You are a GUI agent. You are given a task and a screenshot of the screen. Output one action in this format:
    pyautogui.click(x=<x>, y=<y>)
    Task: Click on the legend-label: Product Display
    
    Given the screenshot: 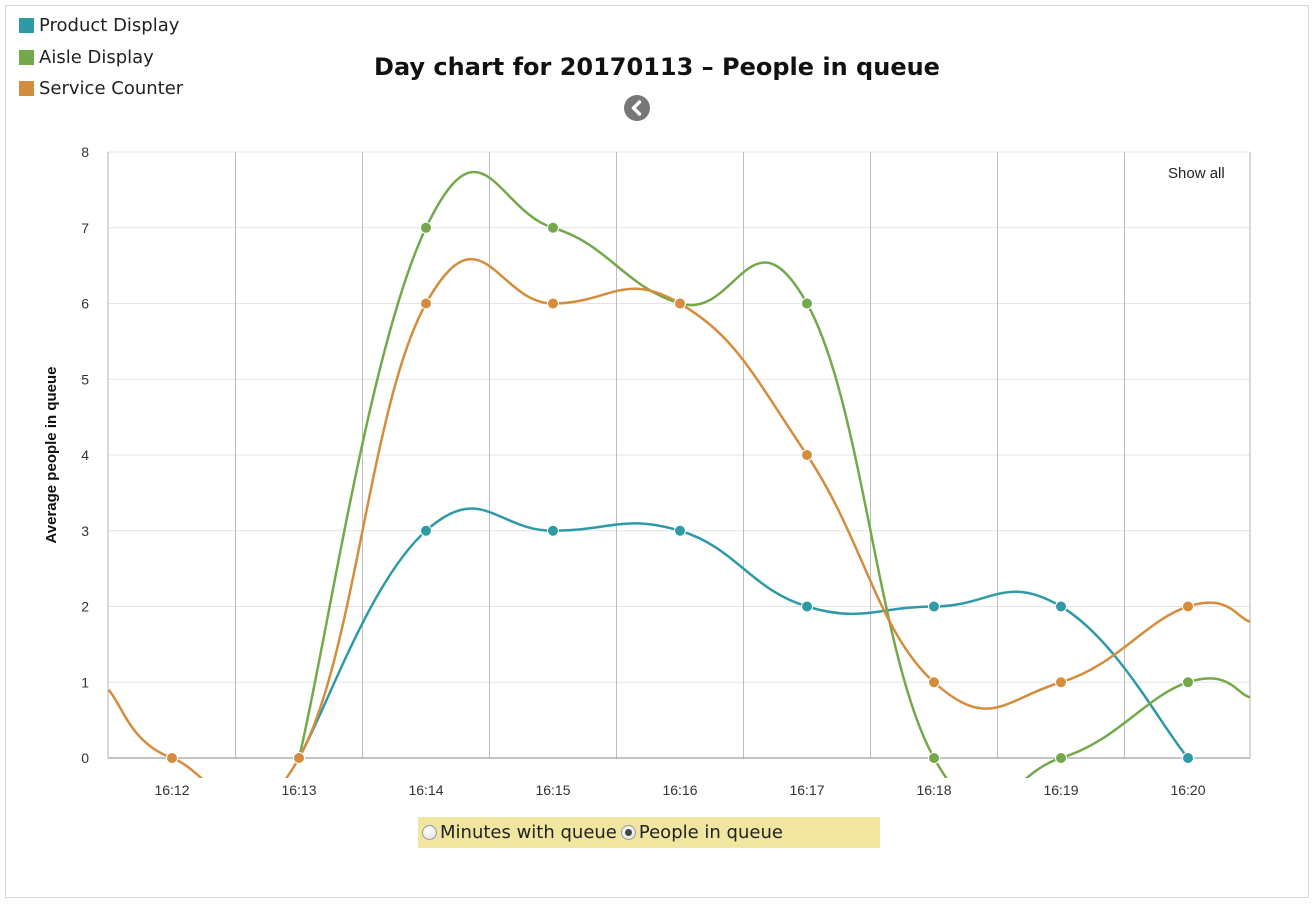 What is the action you would take?
    pyautogui.click(x=109, y=26)
    